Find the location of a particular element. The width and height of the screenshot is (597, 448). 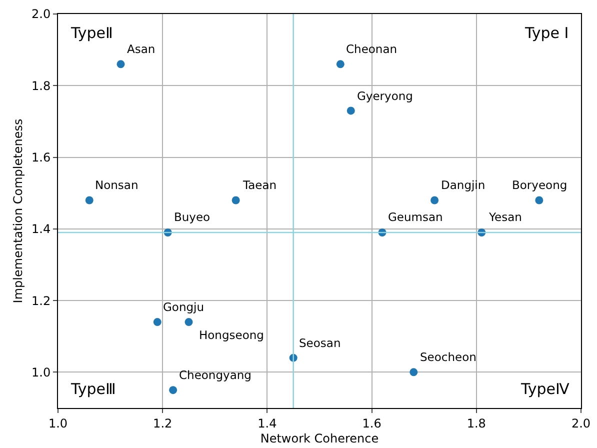

y-tick-label: 1.6 is located at coordinates (41, 157).